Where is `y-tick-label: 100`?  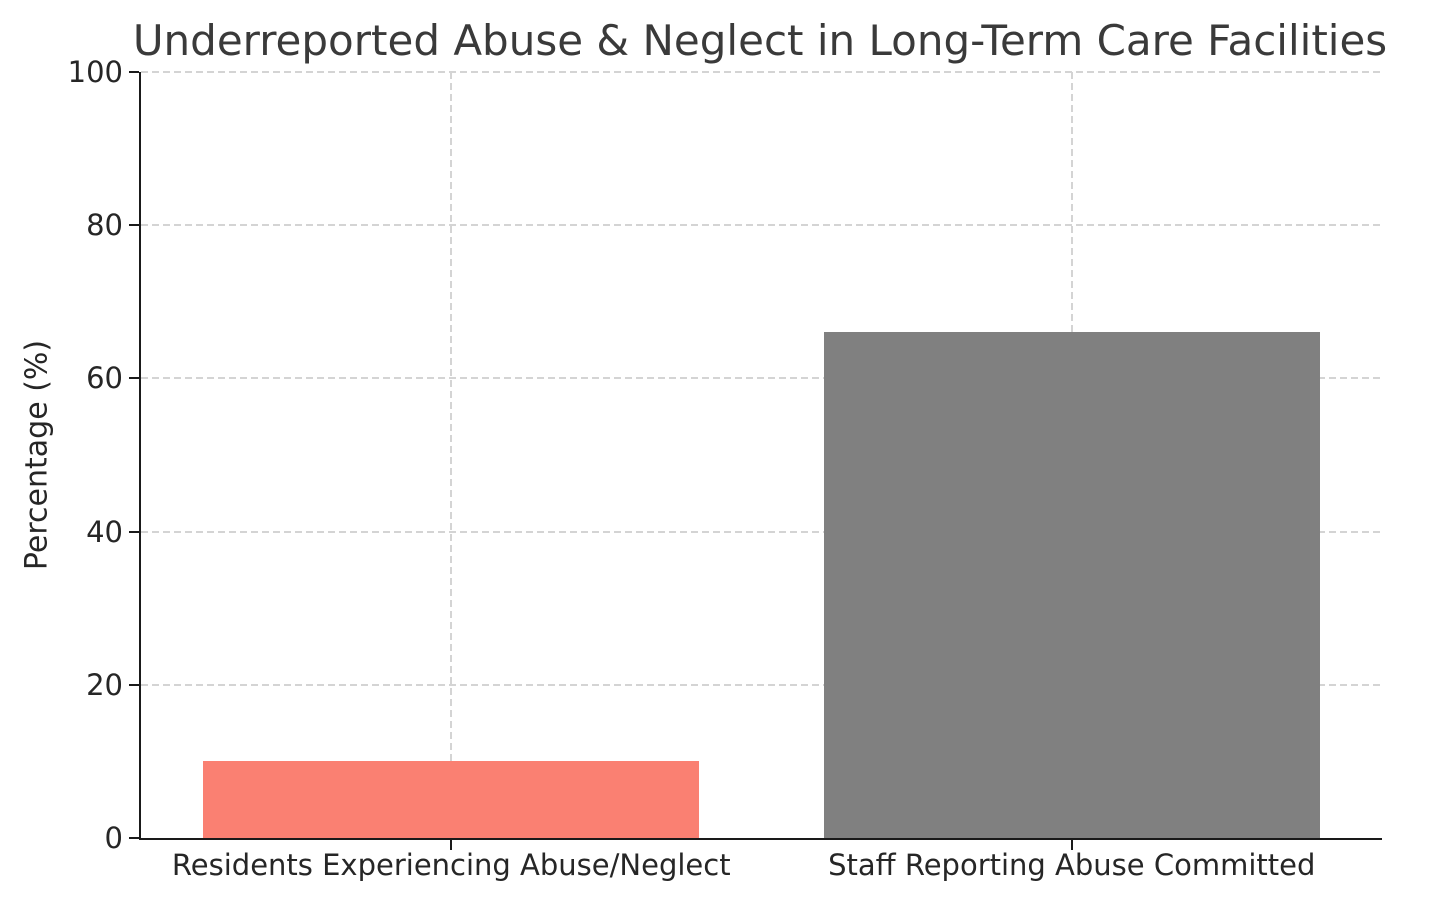
y-tick-label: 100 is located at coordinates (95, 72).